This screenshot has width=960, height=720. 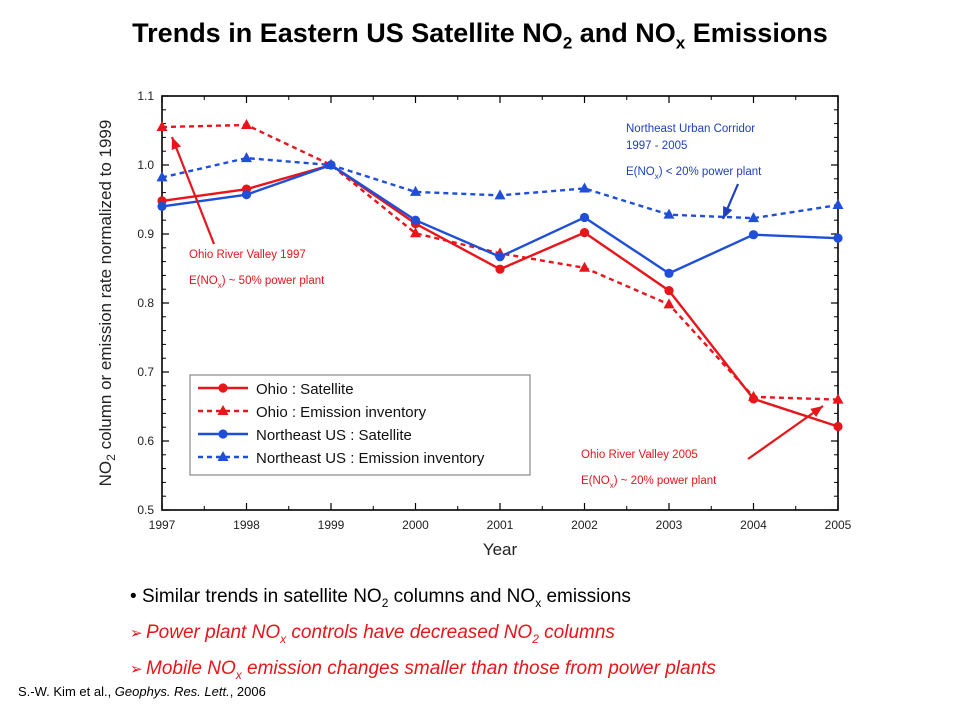 I want to click on x-tick-label: 2001, so click(x=500, y=525).